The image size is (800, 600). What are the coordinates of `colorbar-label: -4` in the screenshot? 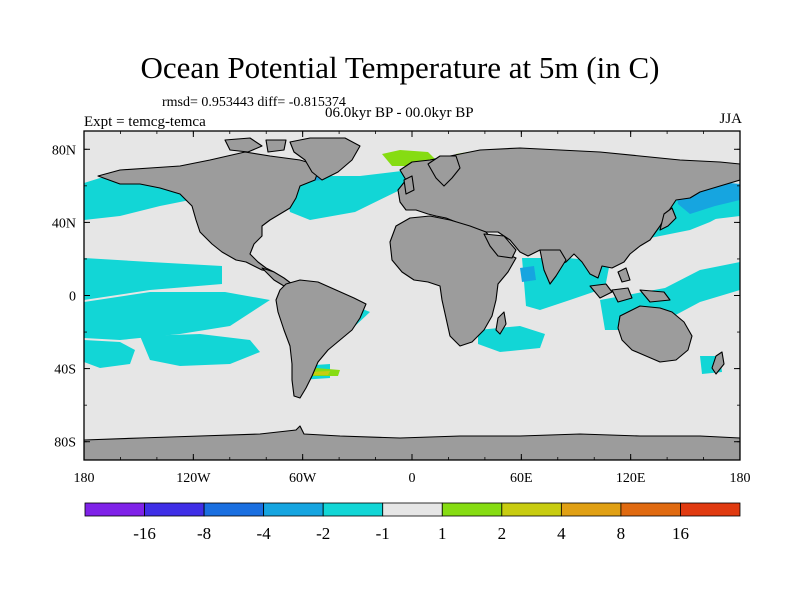 It's located at (264, 533).